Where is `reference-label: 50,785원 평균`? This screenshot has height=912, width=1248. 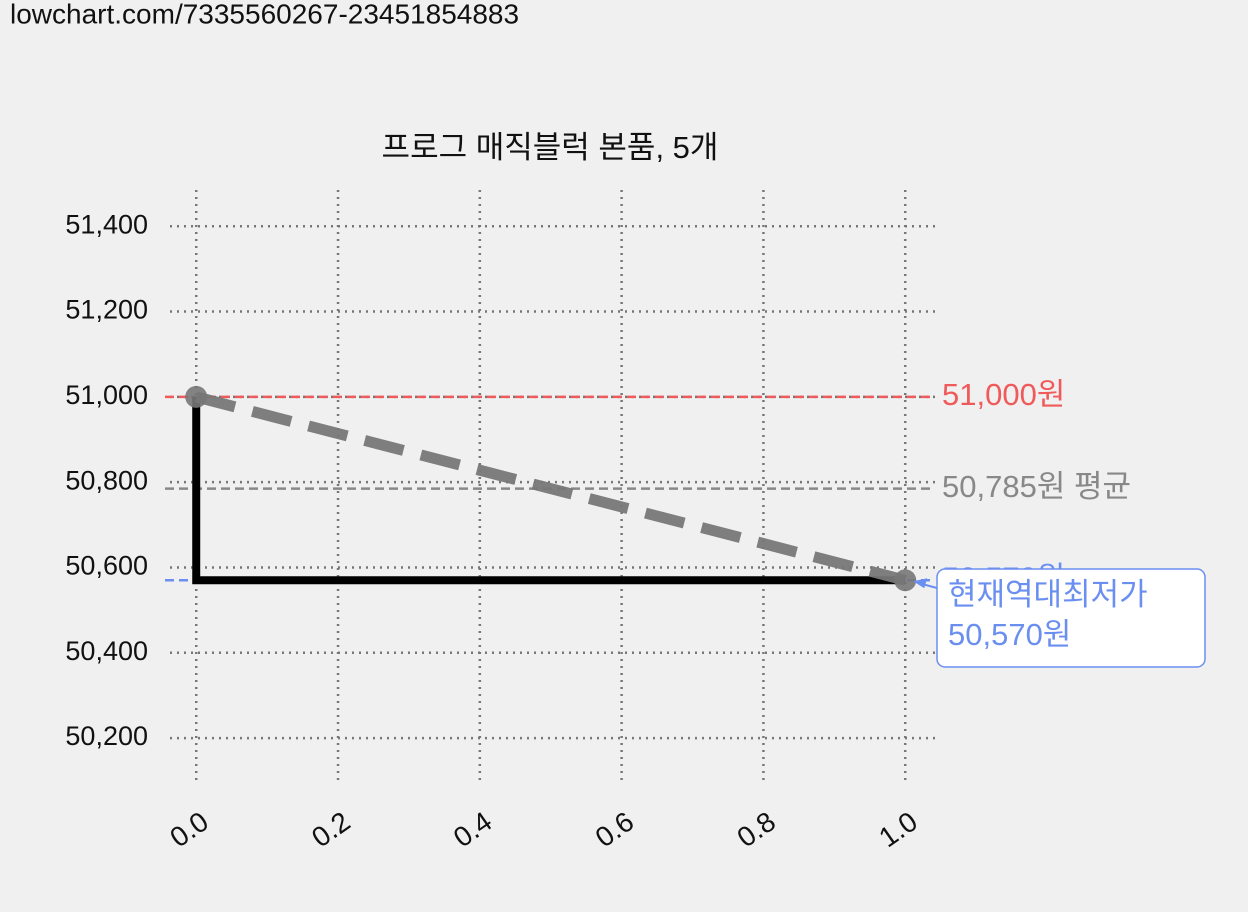
reference-label: 50,785원 평균 is located at coordinates (1036, 486).